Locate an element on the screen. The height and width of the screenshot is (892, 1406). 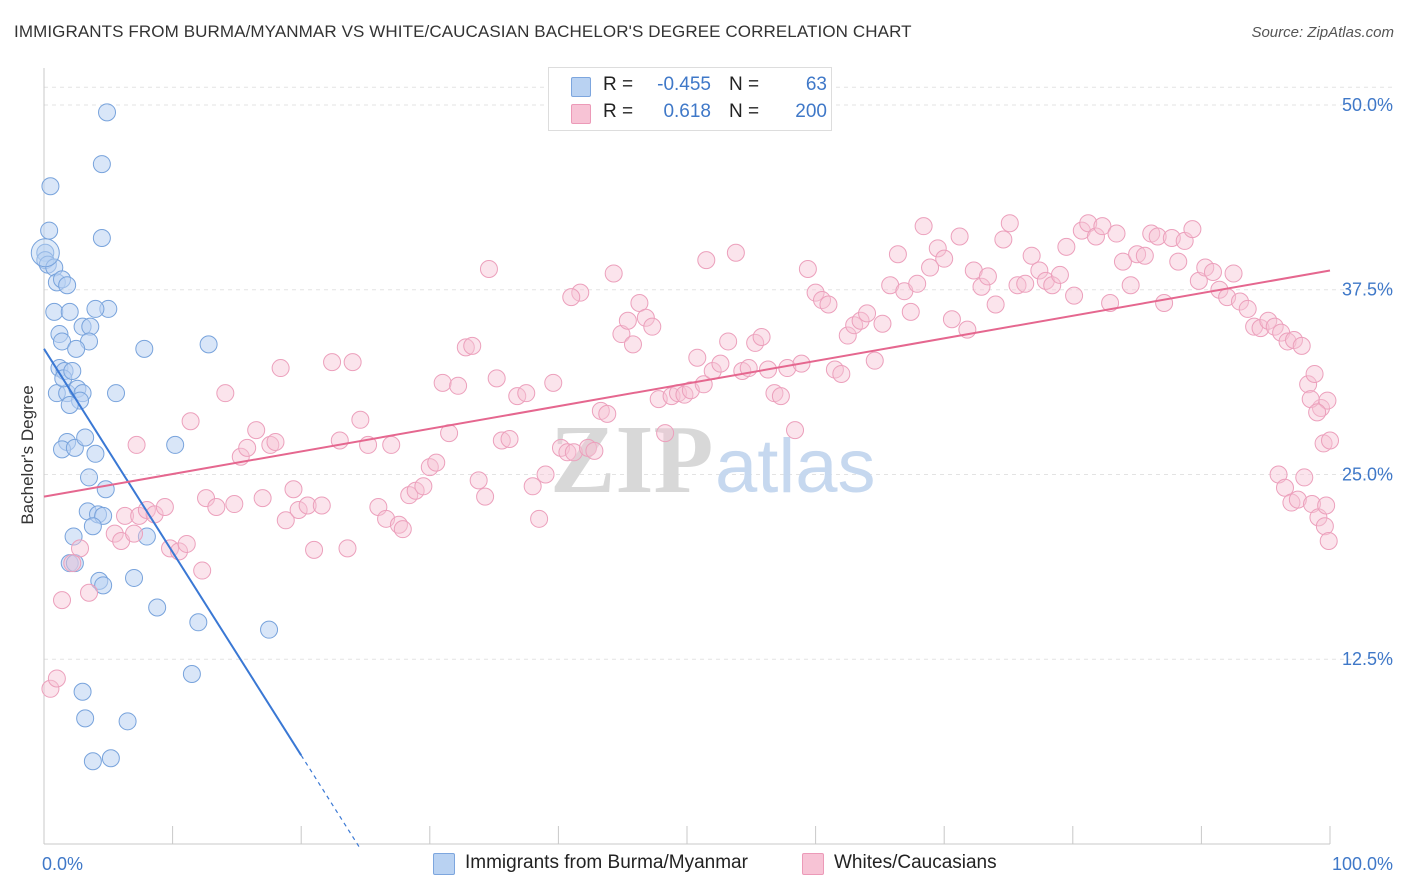
white-legend-swatch is located at coordinates (813, 864).